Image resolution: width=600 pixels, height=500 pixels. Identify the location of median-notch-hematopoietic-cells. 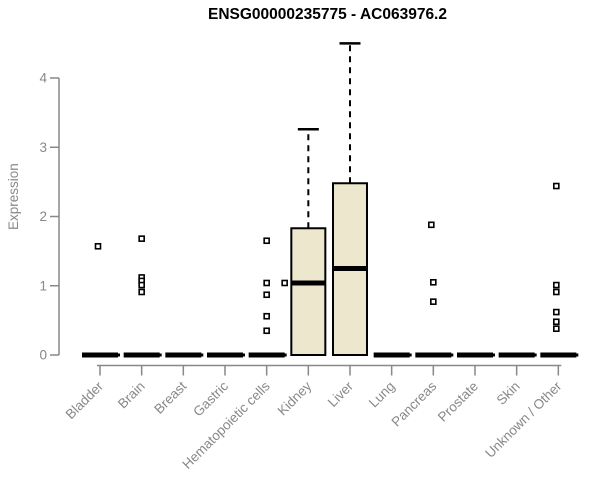
(284, 355).